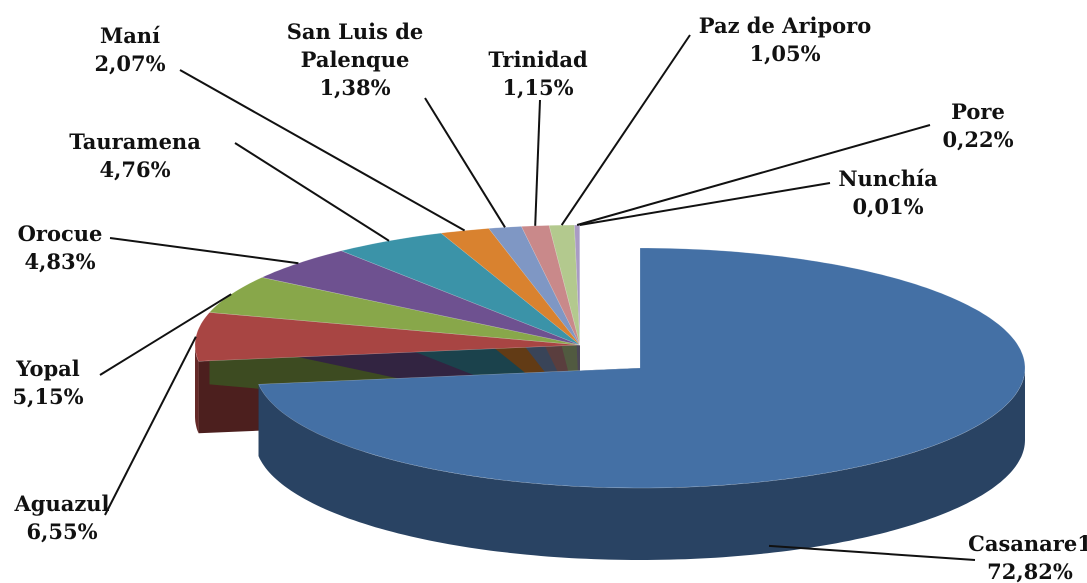  Describe the element at coordinates (538, 87) in the screenshot. I see `value-label: 1,15%` at that location.